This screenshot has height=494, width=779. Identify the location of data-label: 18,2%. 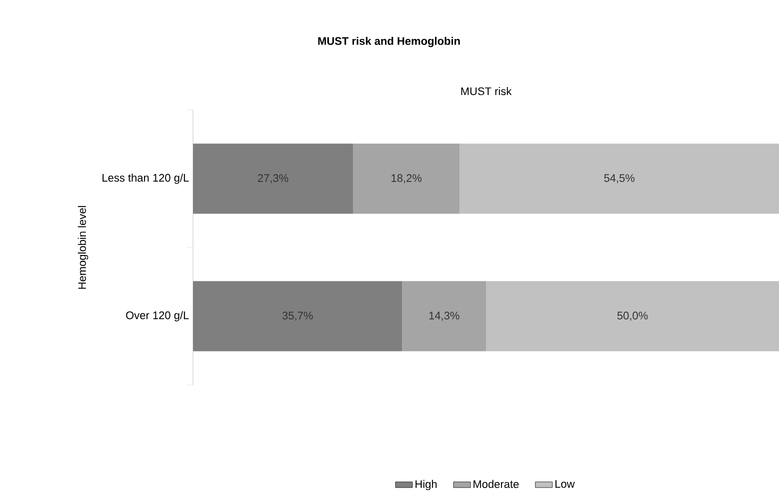
(407, 179).